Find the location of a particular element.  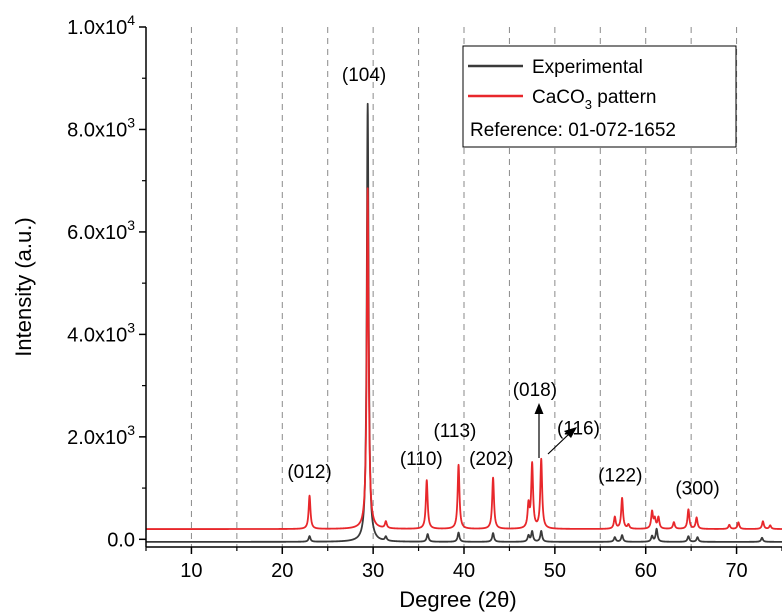

y-tick-mantissa: 4.0x10 is located at coordinates (97, 335).